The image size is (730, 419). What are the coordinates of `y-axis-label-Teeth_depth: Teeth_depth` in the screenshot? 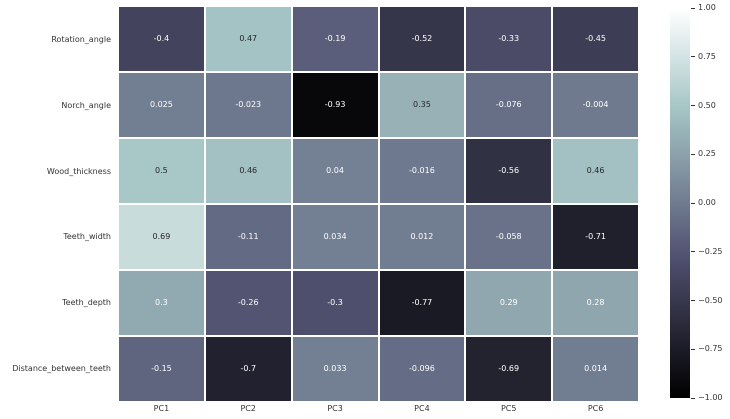 It's located at (86, 303).